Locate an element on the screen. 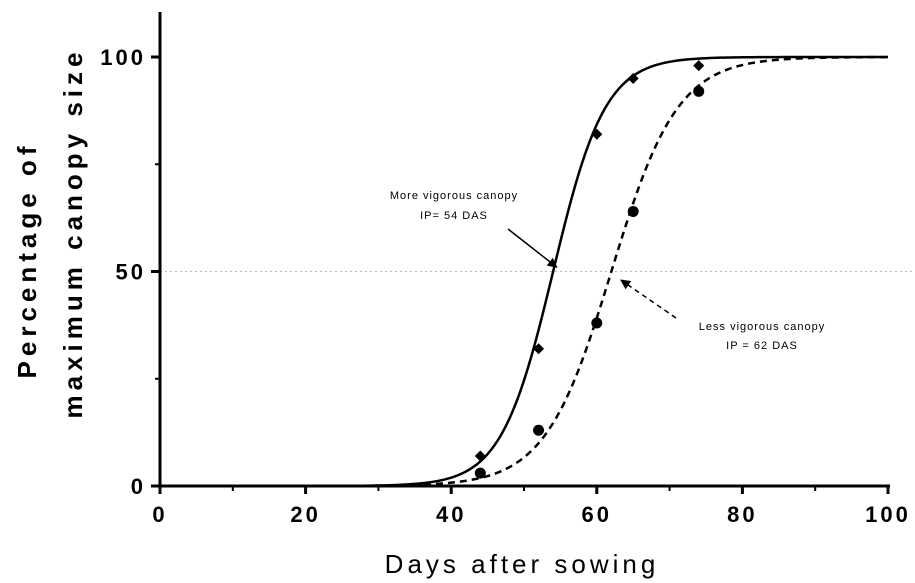 This screenshot has width=915, height=583. x-axis-title: Days after sowing is located at coordinates (522, 564).